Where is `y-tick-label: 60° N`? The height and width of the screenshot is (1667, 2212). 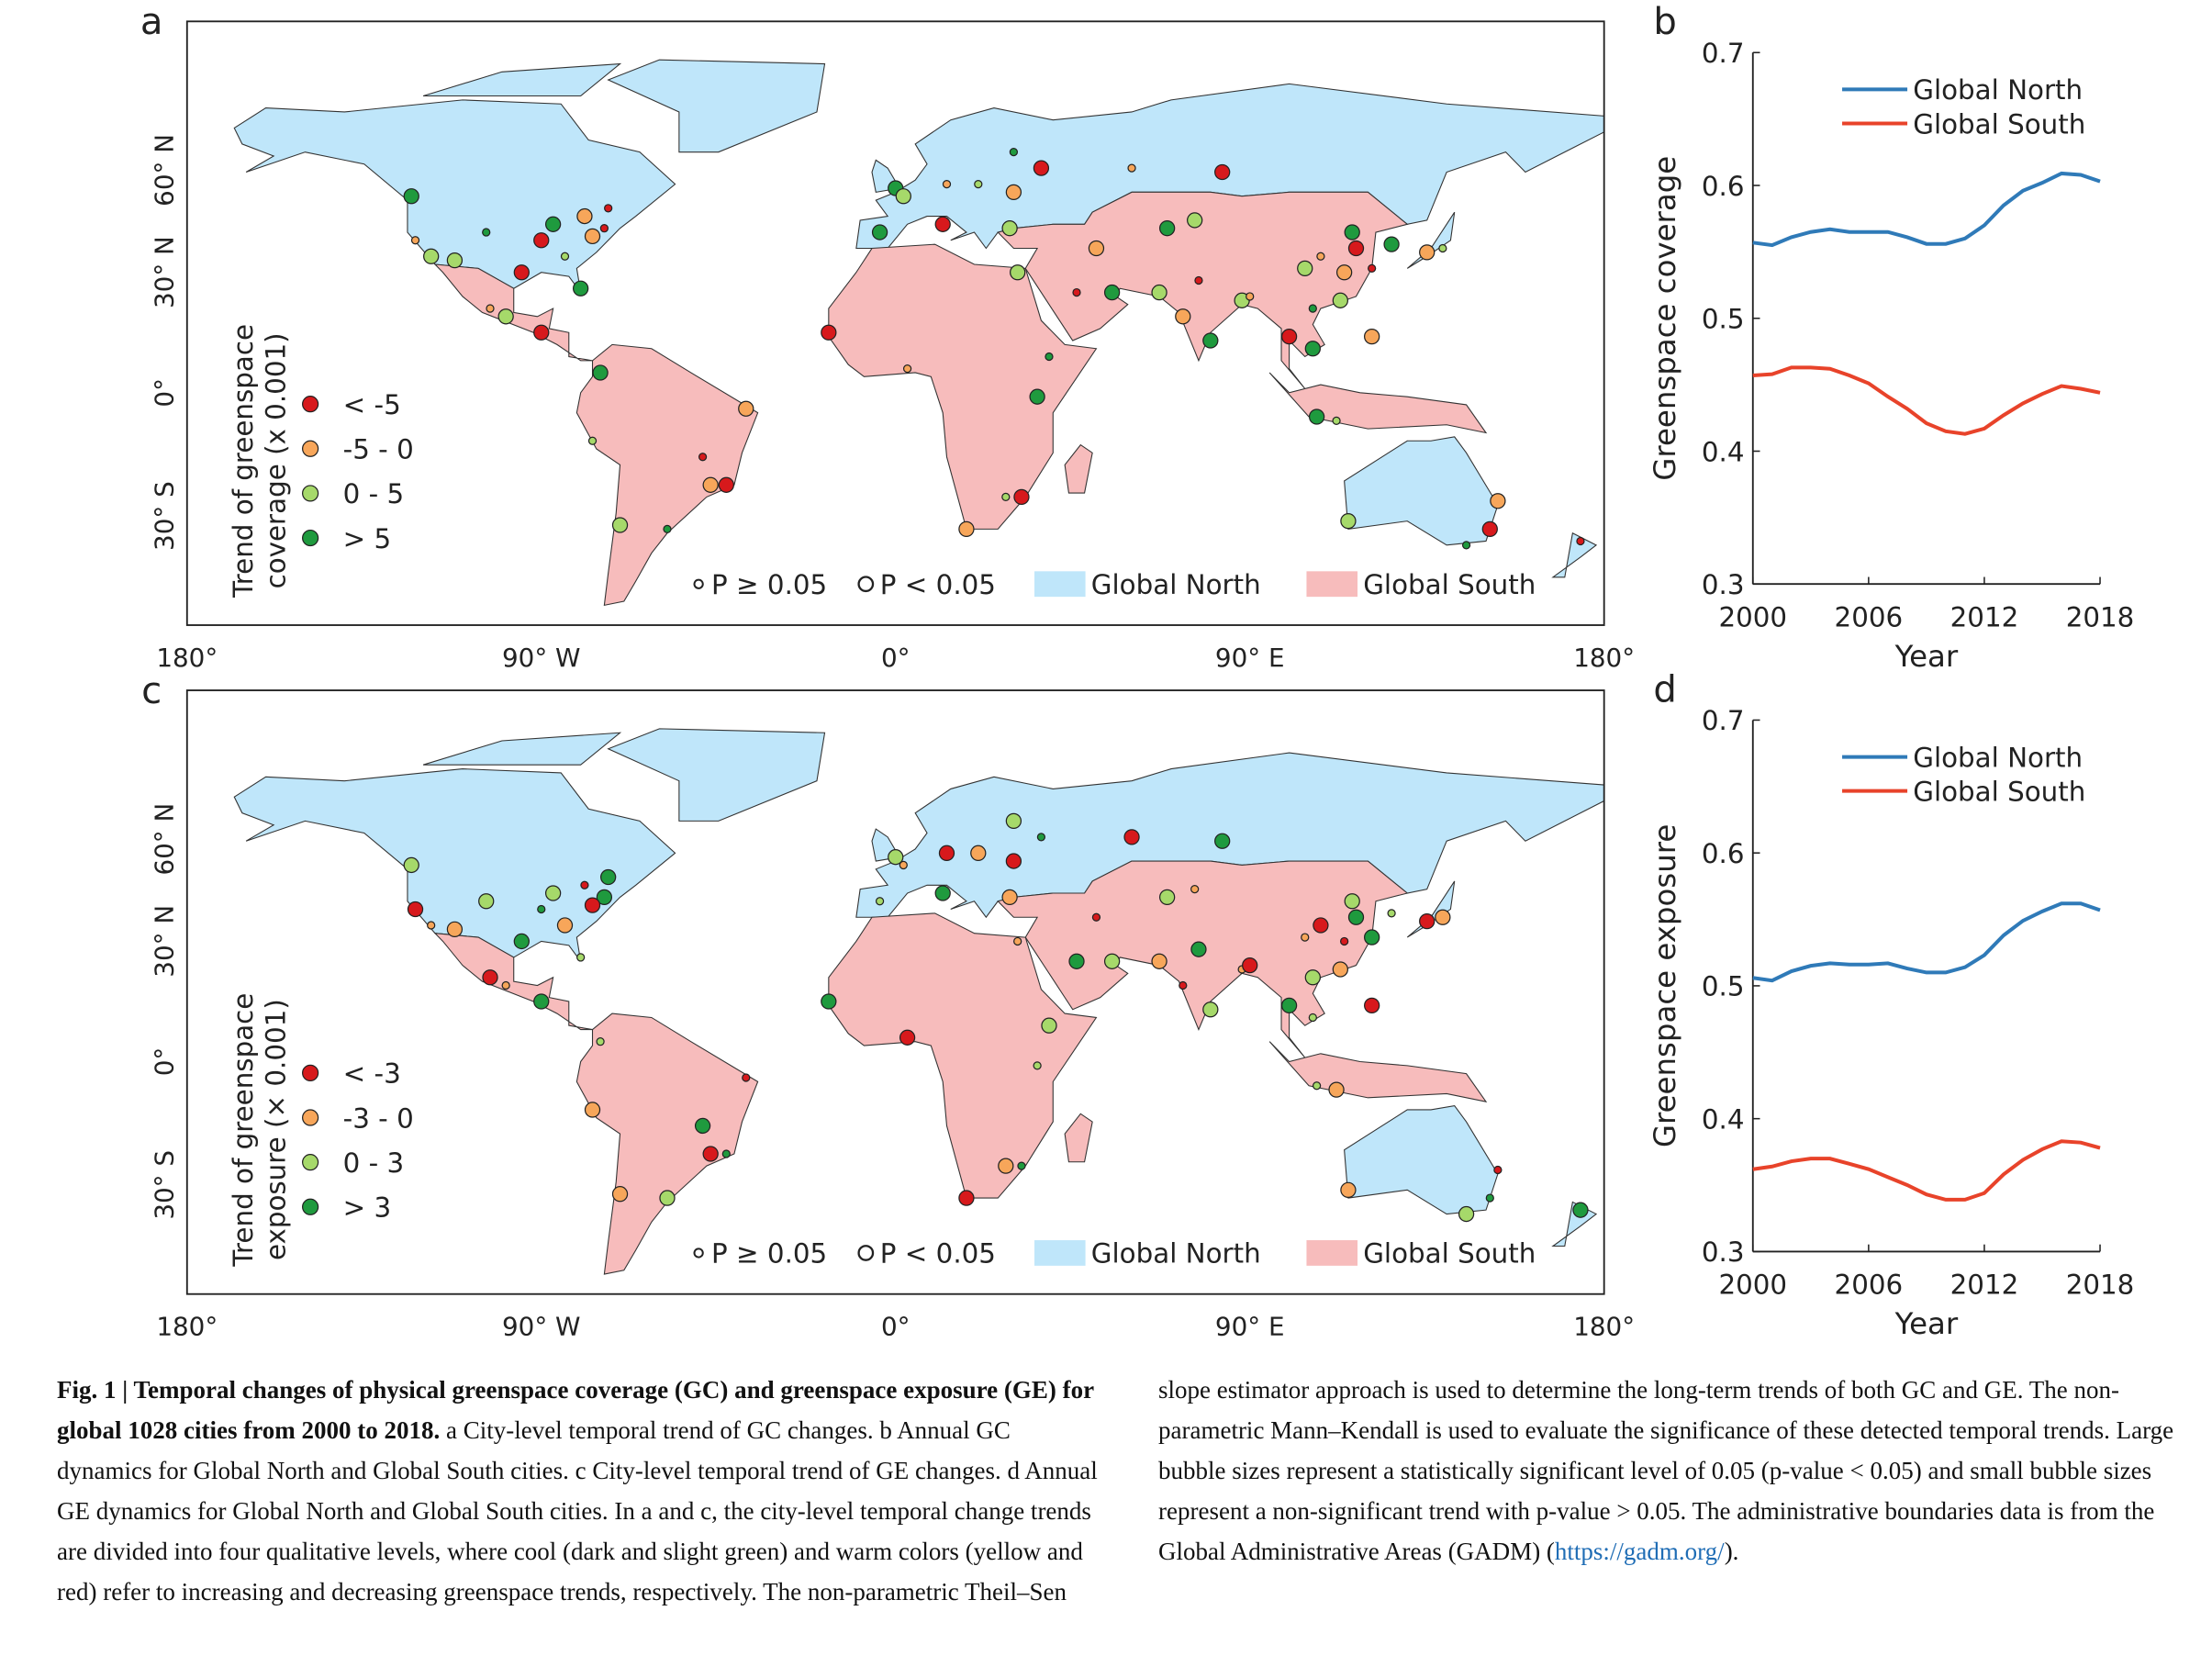
y-tick-label: 60° N is located at coordinates (164, 839).